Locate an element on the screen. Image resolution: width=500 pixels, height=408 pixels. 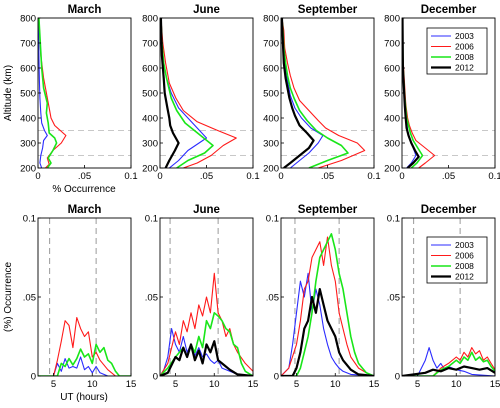
bottom_row-panel-march: March 5 10 15 0 .05 0.1 is located at coordinates (80, 297).